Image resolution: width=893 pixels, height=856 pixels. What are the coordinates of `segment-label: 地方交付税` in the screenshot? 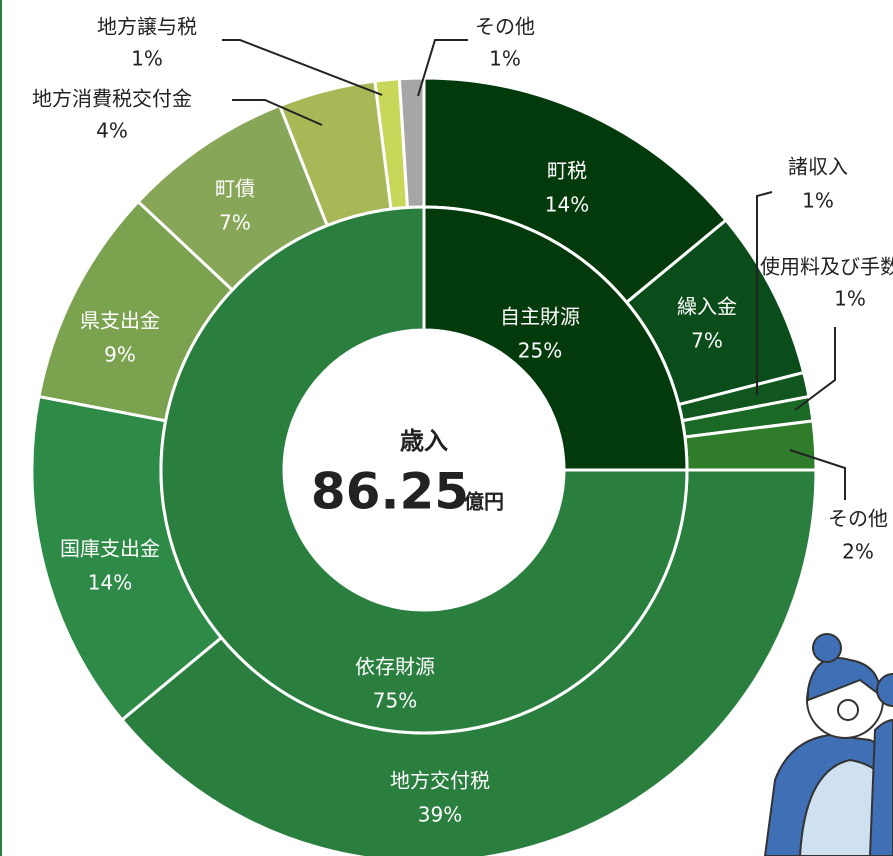 It's located at (440, 781).